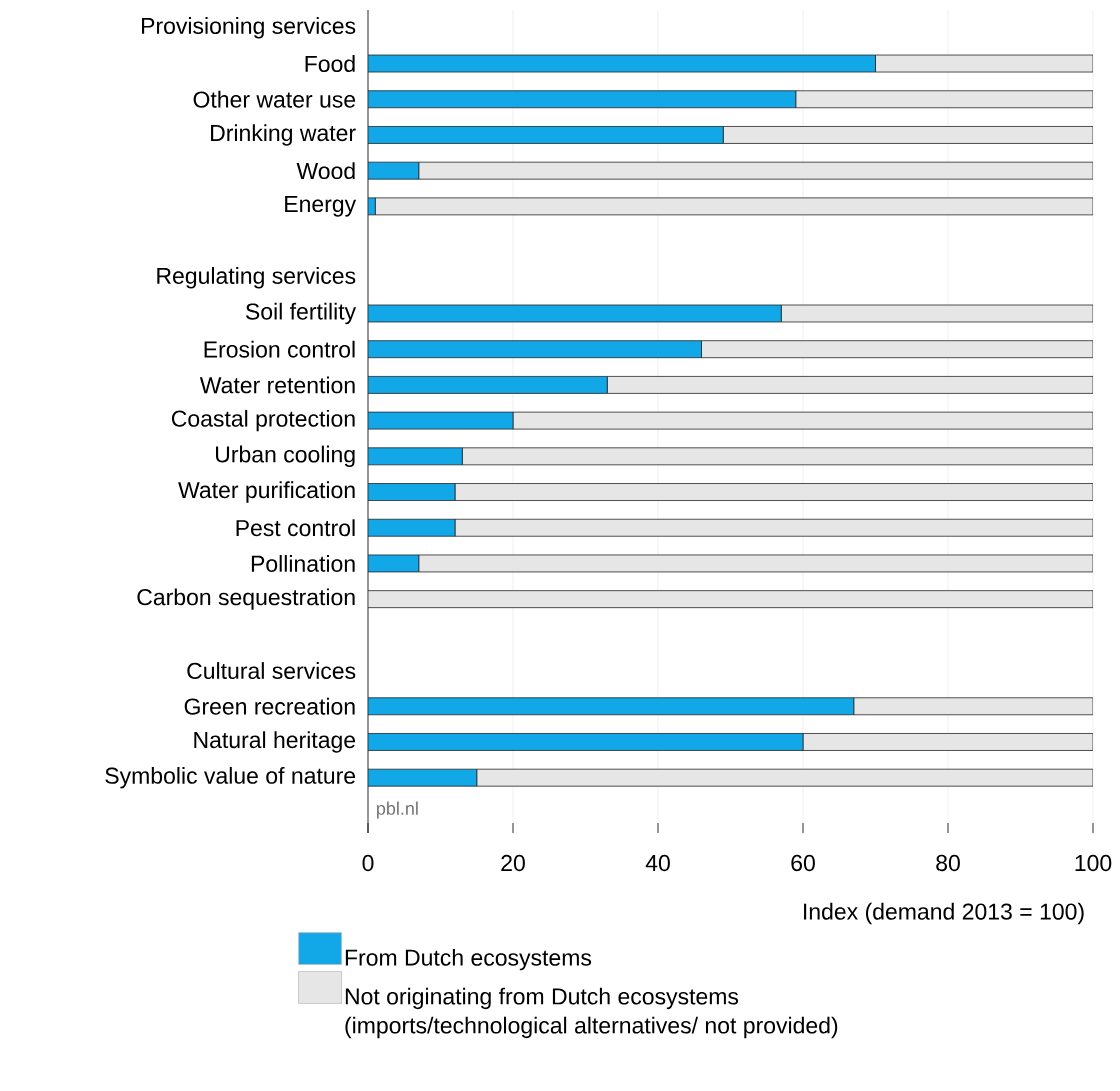 Image resolution: width=1120 pixels, height=1091 pixels. I want to click on x-tick-label: 100, so click(1093, 863).